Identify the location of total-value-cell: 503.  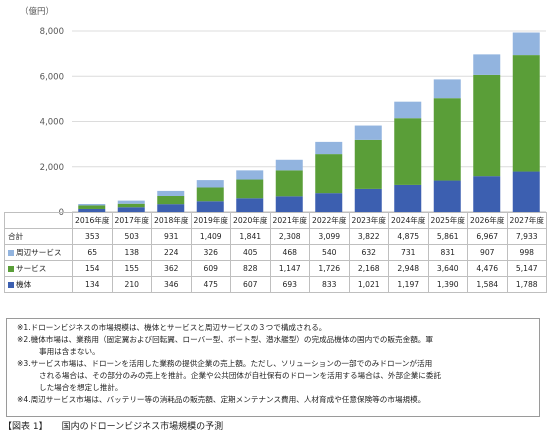
(131, 236).